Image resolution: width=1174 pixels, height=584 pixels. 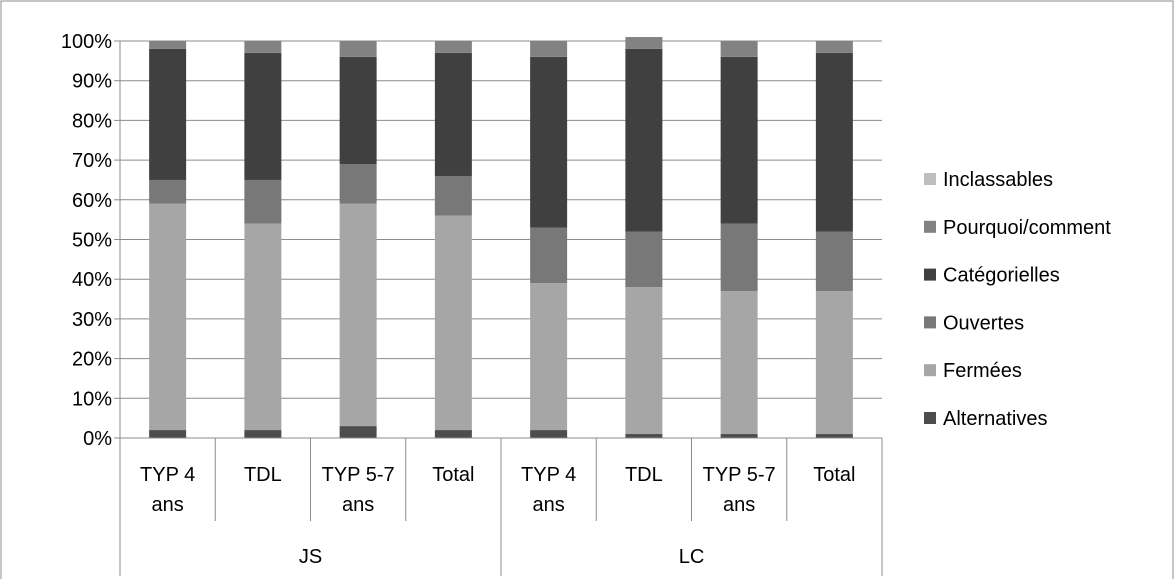 I want to click on legend-entry: Catégorielles, so click(x=1001, y=276).